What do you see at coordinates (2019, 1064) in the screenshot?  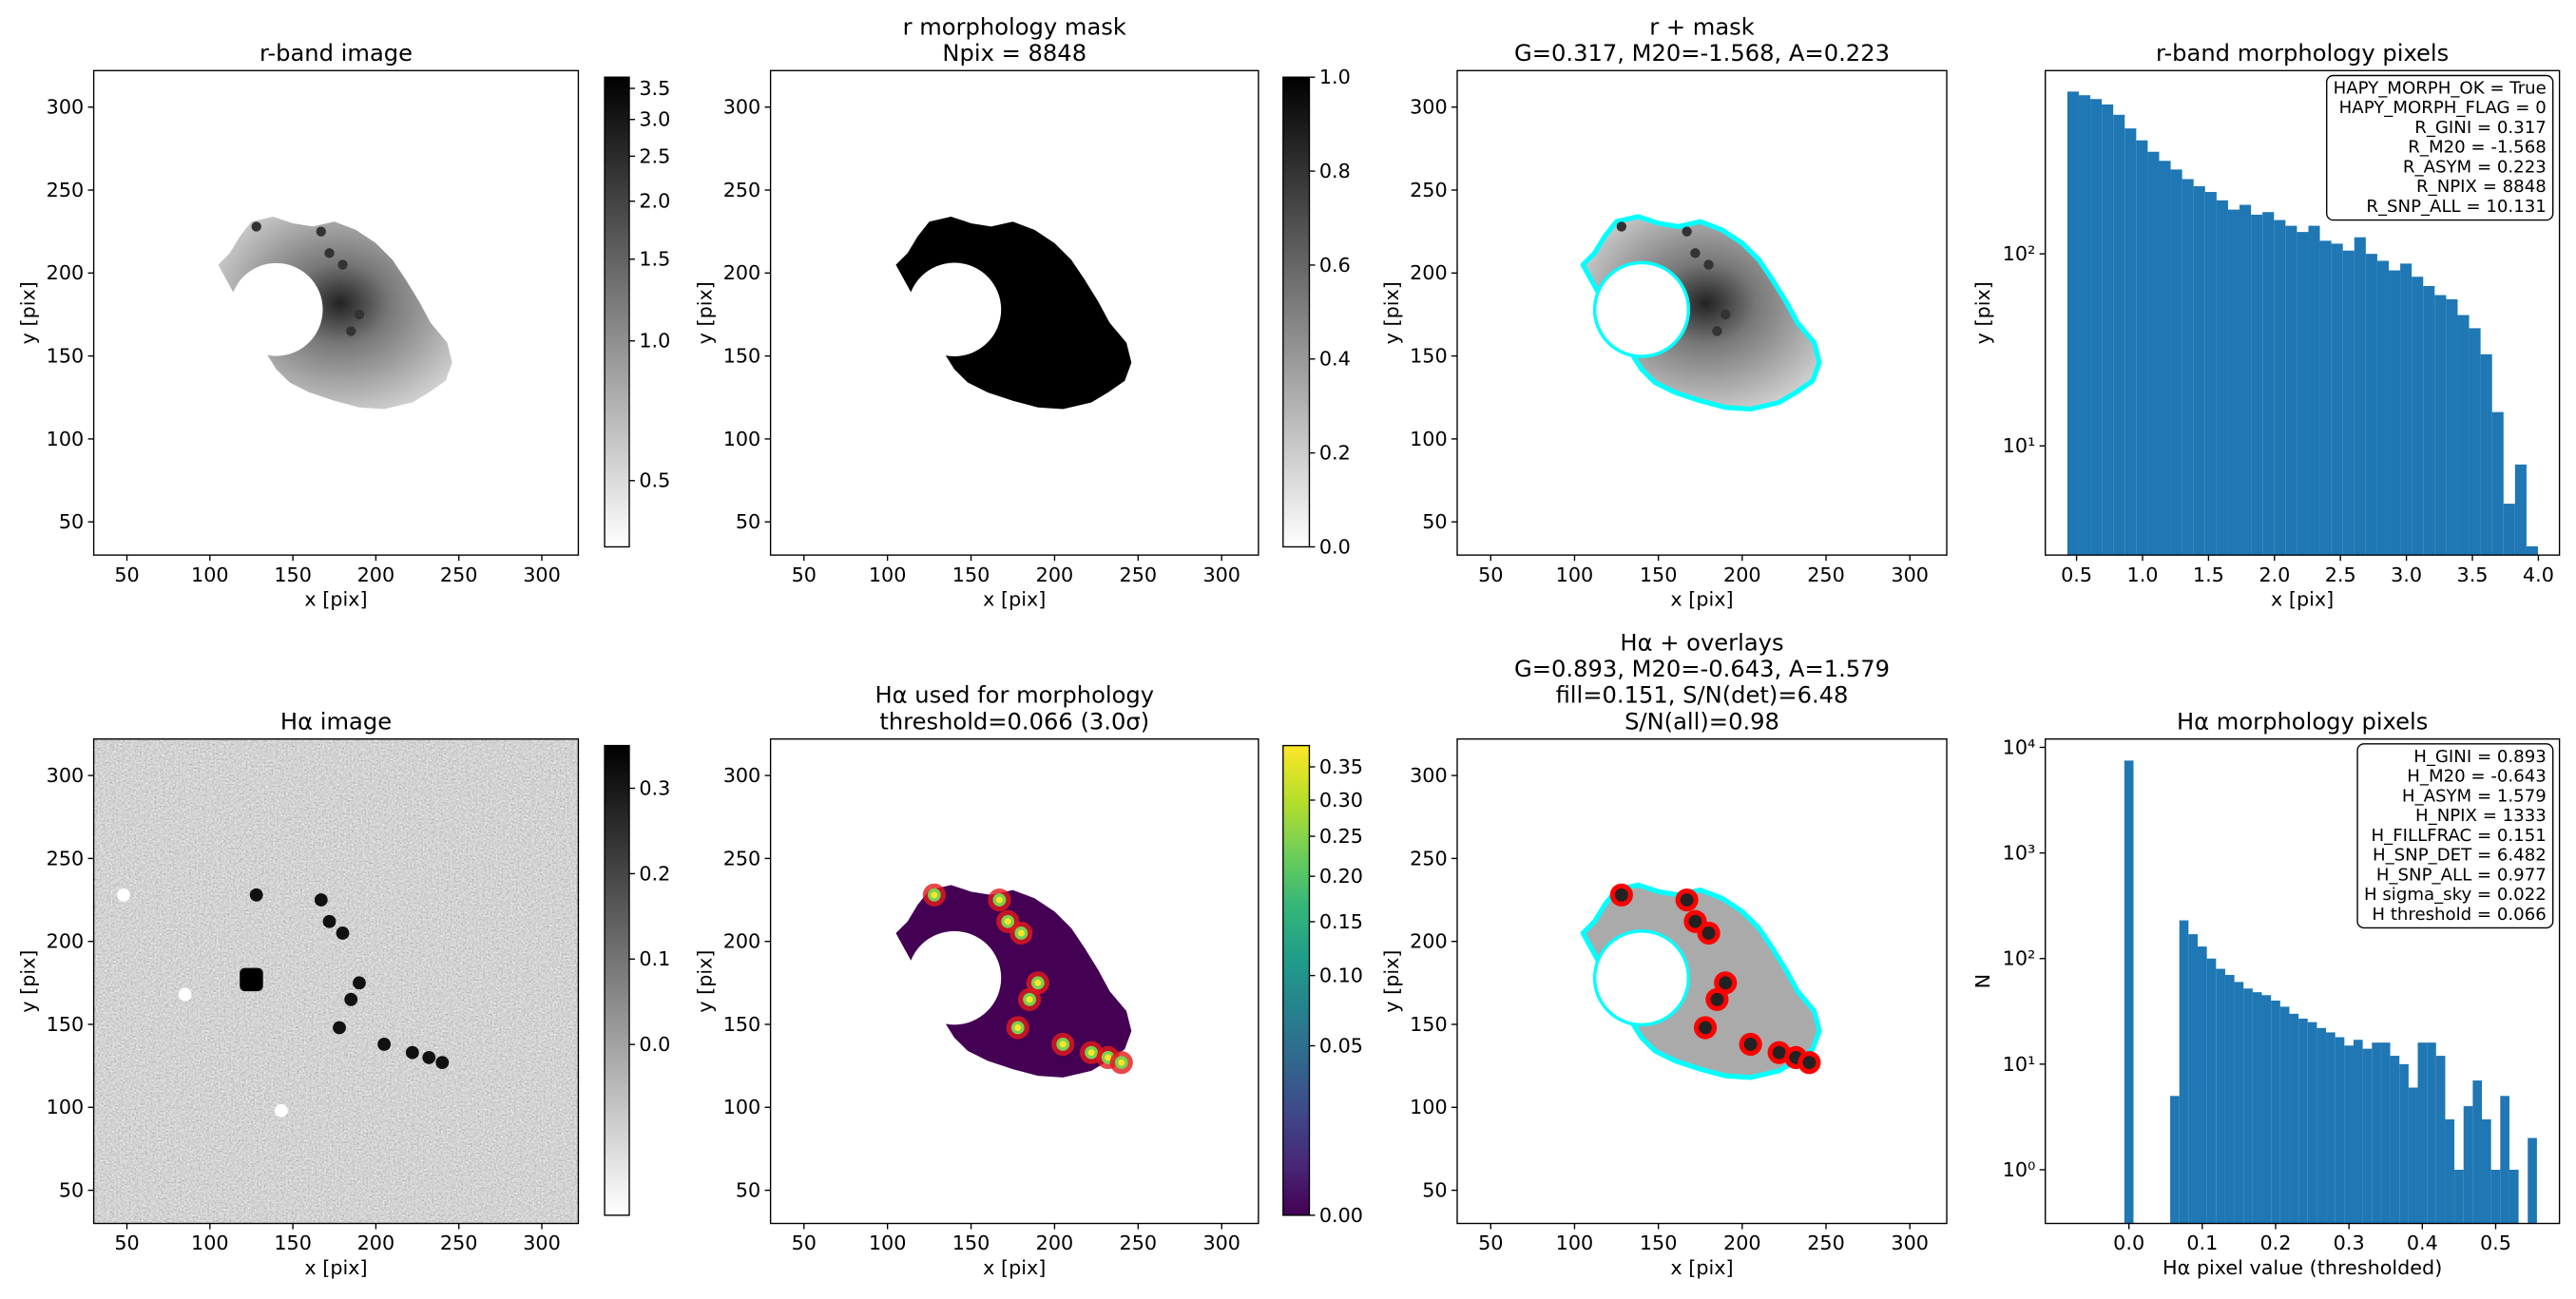 I see `y-tick-label: 10¹` at bounding box center [2019, 1064].